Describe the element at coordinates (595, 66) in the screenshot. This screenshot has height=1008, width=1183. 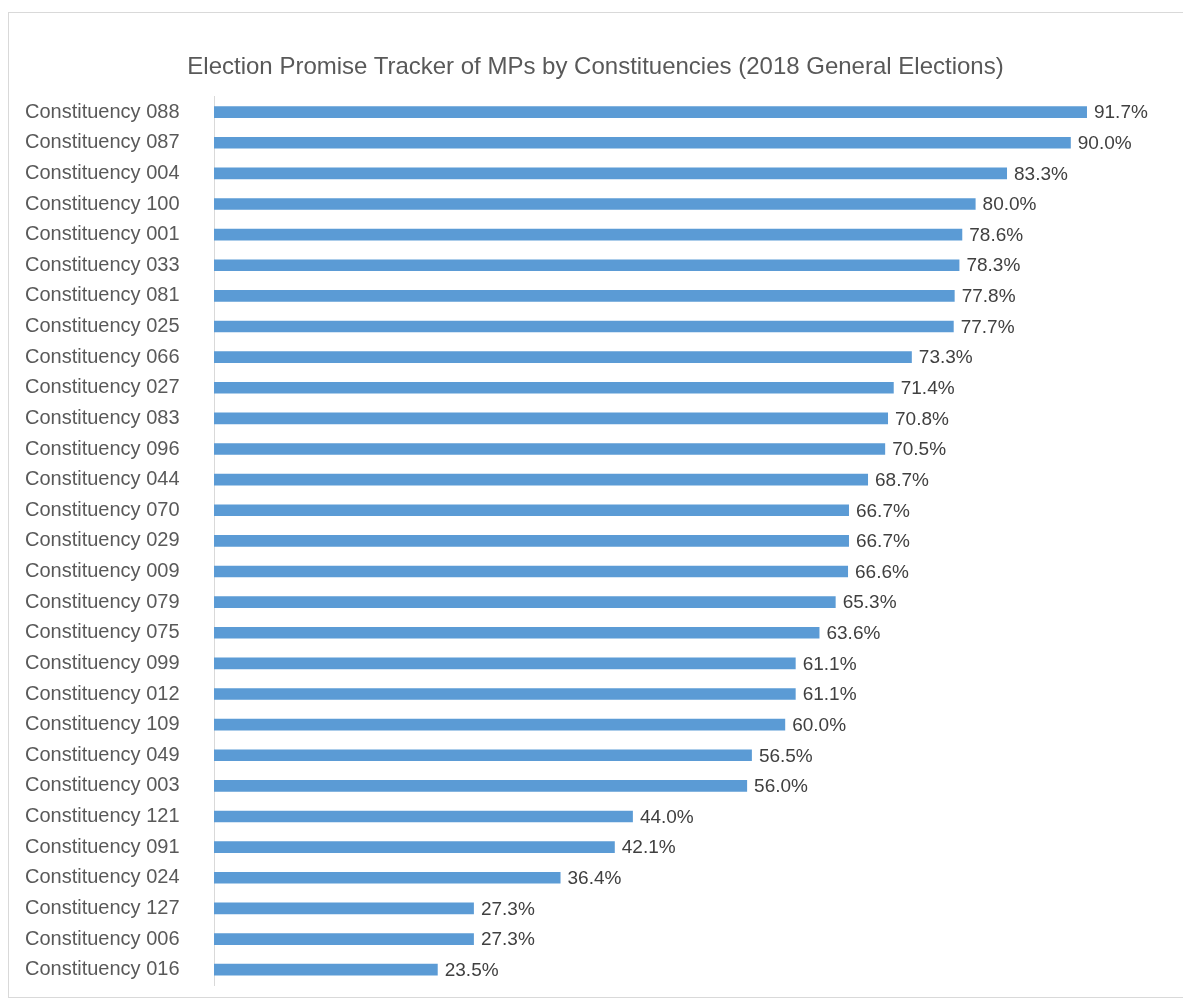
I see `chart-title: Election Promise Tracker of MPs by Constituencies (2018 General Elections)` at that location.